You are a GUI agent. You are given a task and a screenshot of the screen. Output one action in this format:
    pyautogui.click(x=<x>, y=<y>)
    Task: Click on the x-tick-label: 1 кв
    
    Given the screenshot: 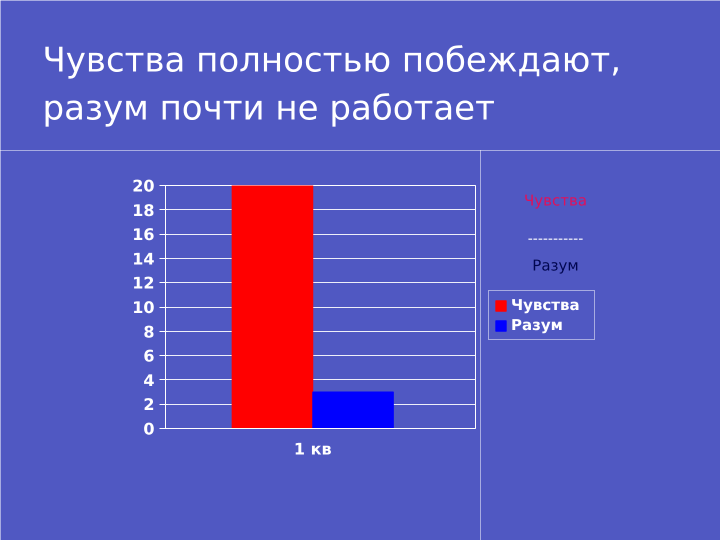 What is the action you would take?
    pyautogui.click(x=313, y=449)
    